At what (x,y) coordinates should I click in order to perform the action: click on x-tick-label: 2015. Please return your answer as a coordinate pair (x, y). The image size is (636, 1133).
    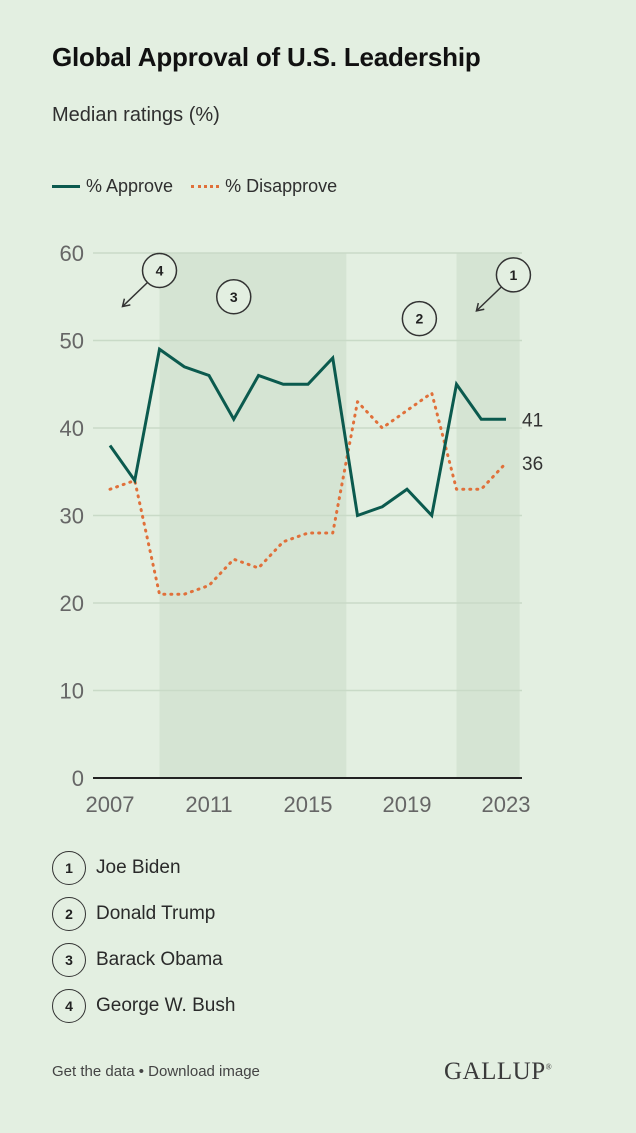
    Looking at the image, I should click on (308, 804).